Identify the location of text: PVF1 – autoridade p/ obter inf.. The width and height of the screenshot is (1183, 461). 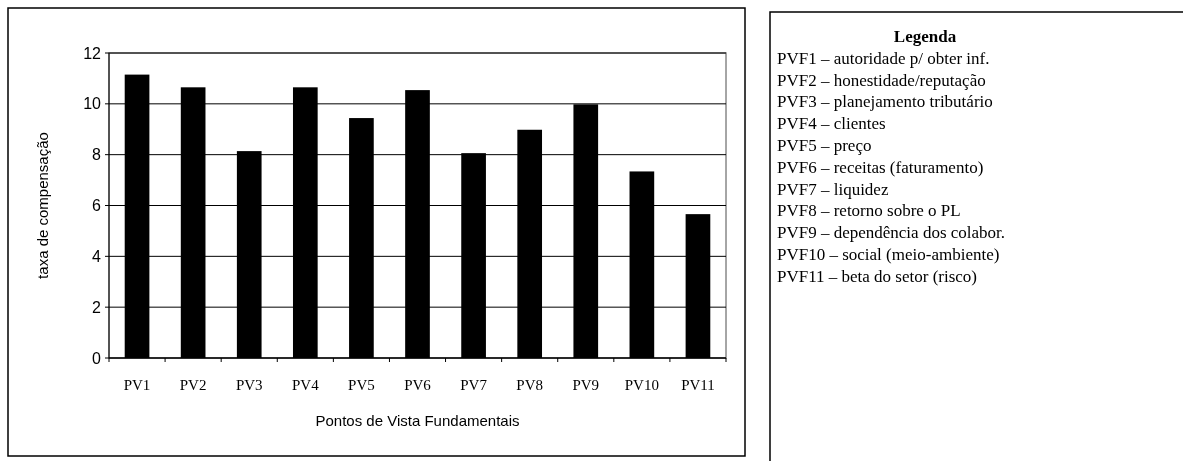
(883, 58).